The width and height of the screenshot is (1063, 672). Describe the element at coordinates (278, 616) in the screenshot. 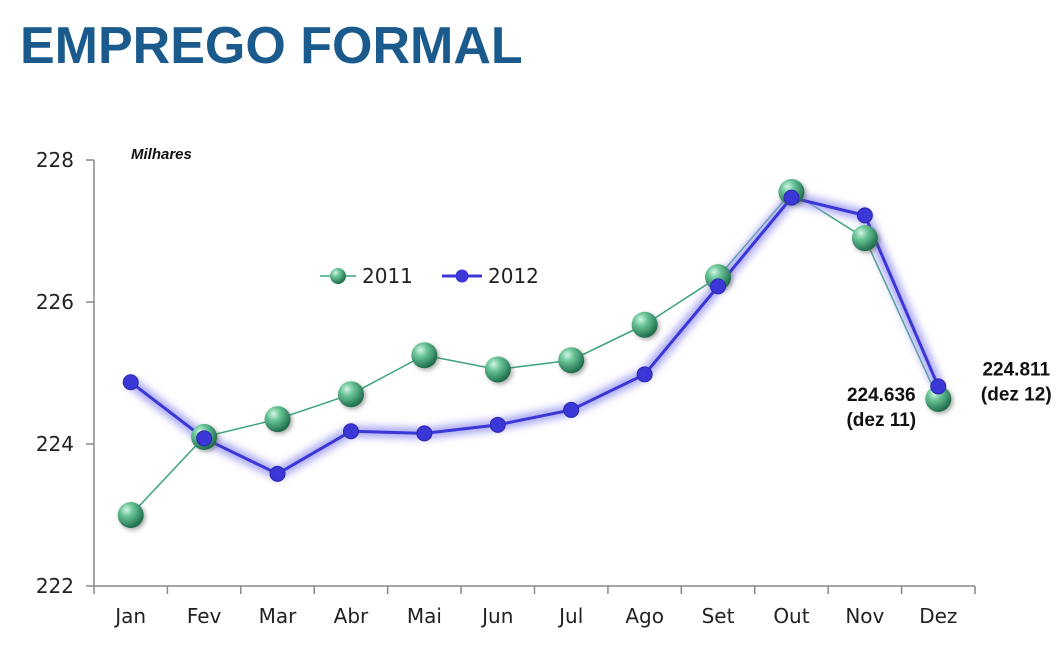

I see `x-tick-label: Mar` at that location.